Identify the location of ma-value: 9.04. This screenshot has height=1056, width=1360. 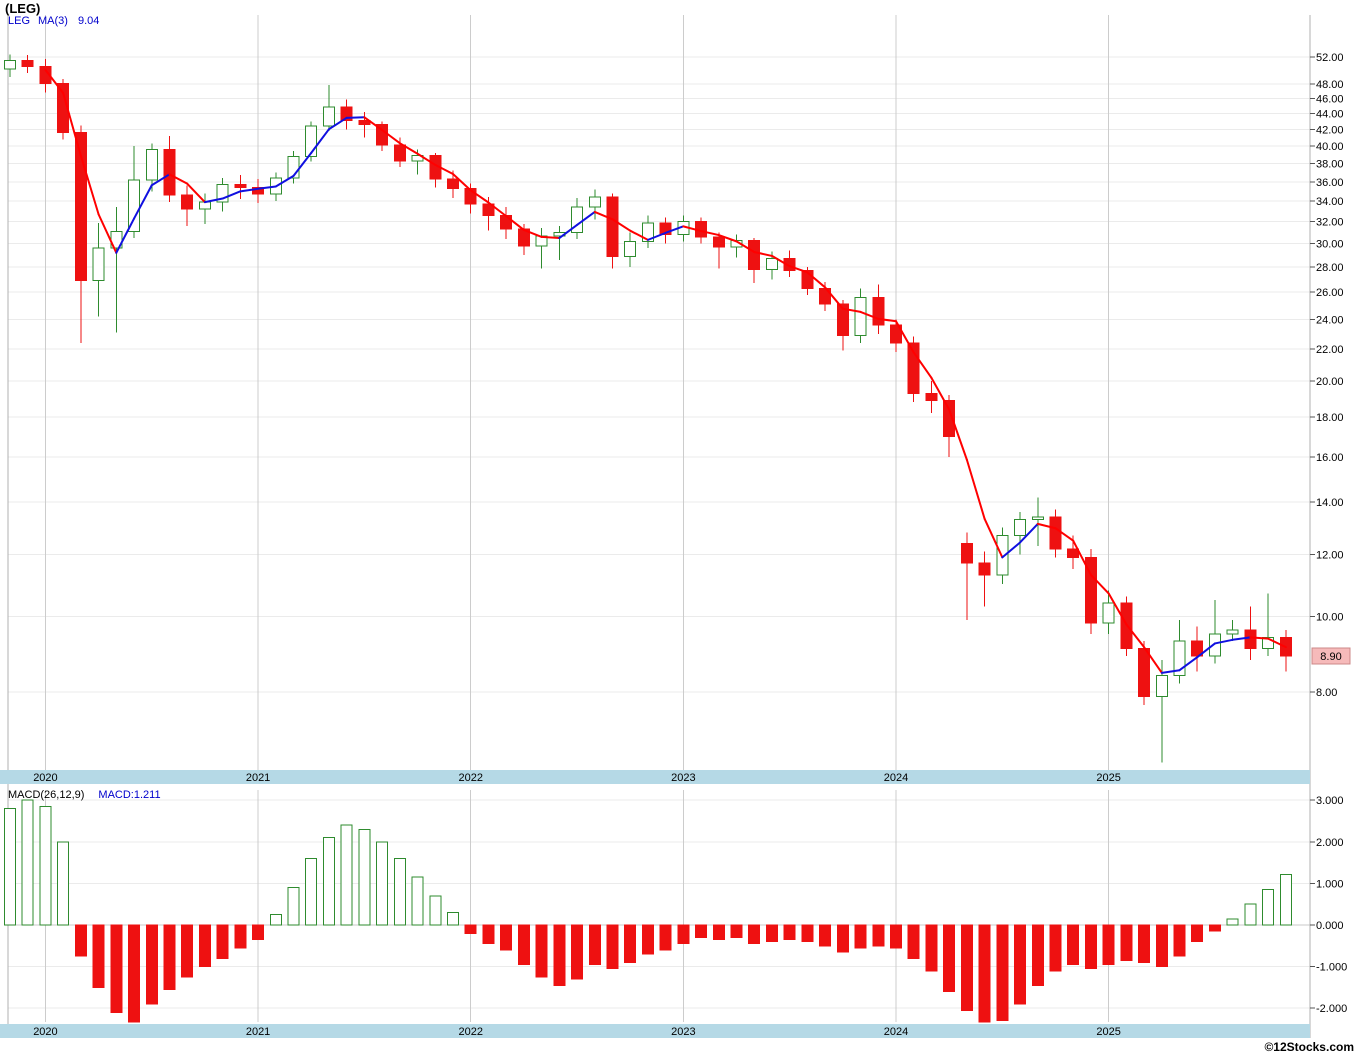
(88, 21).